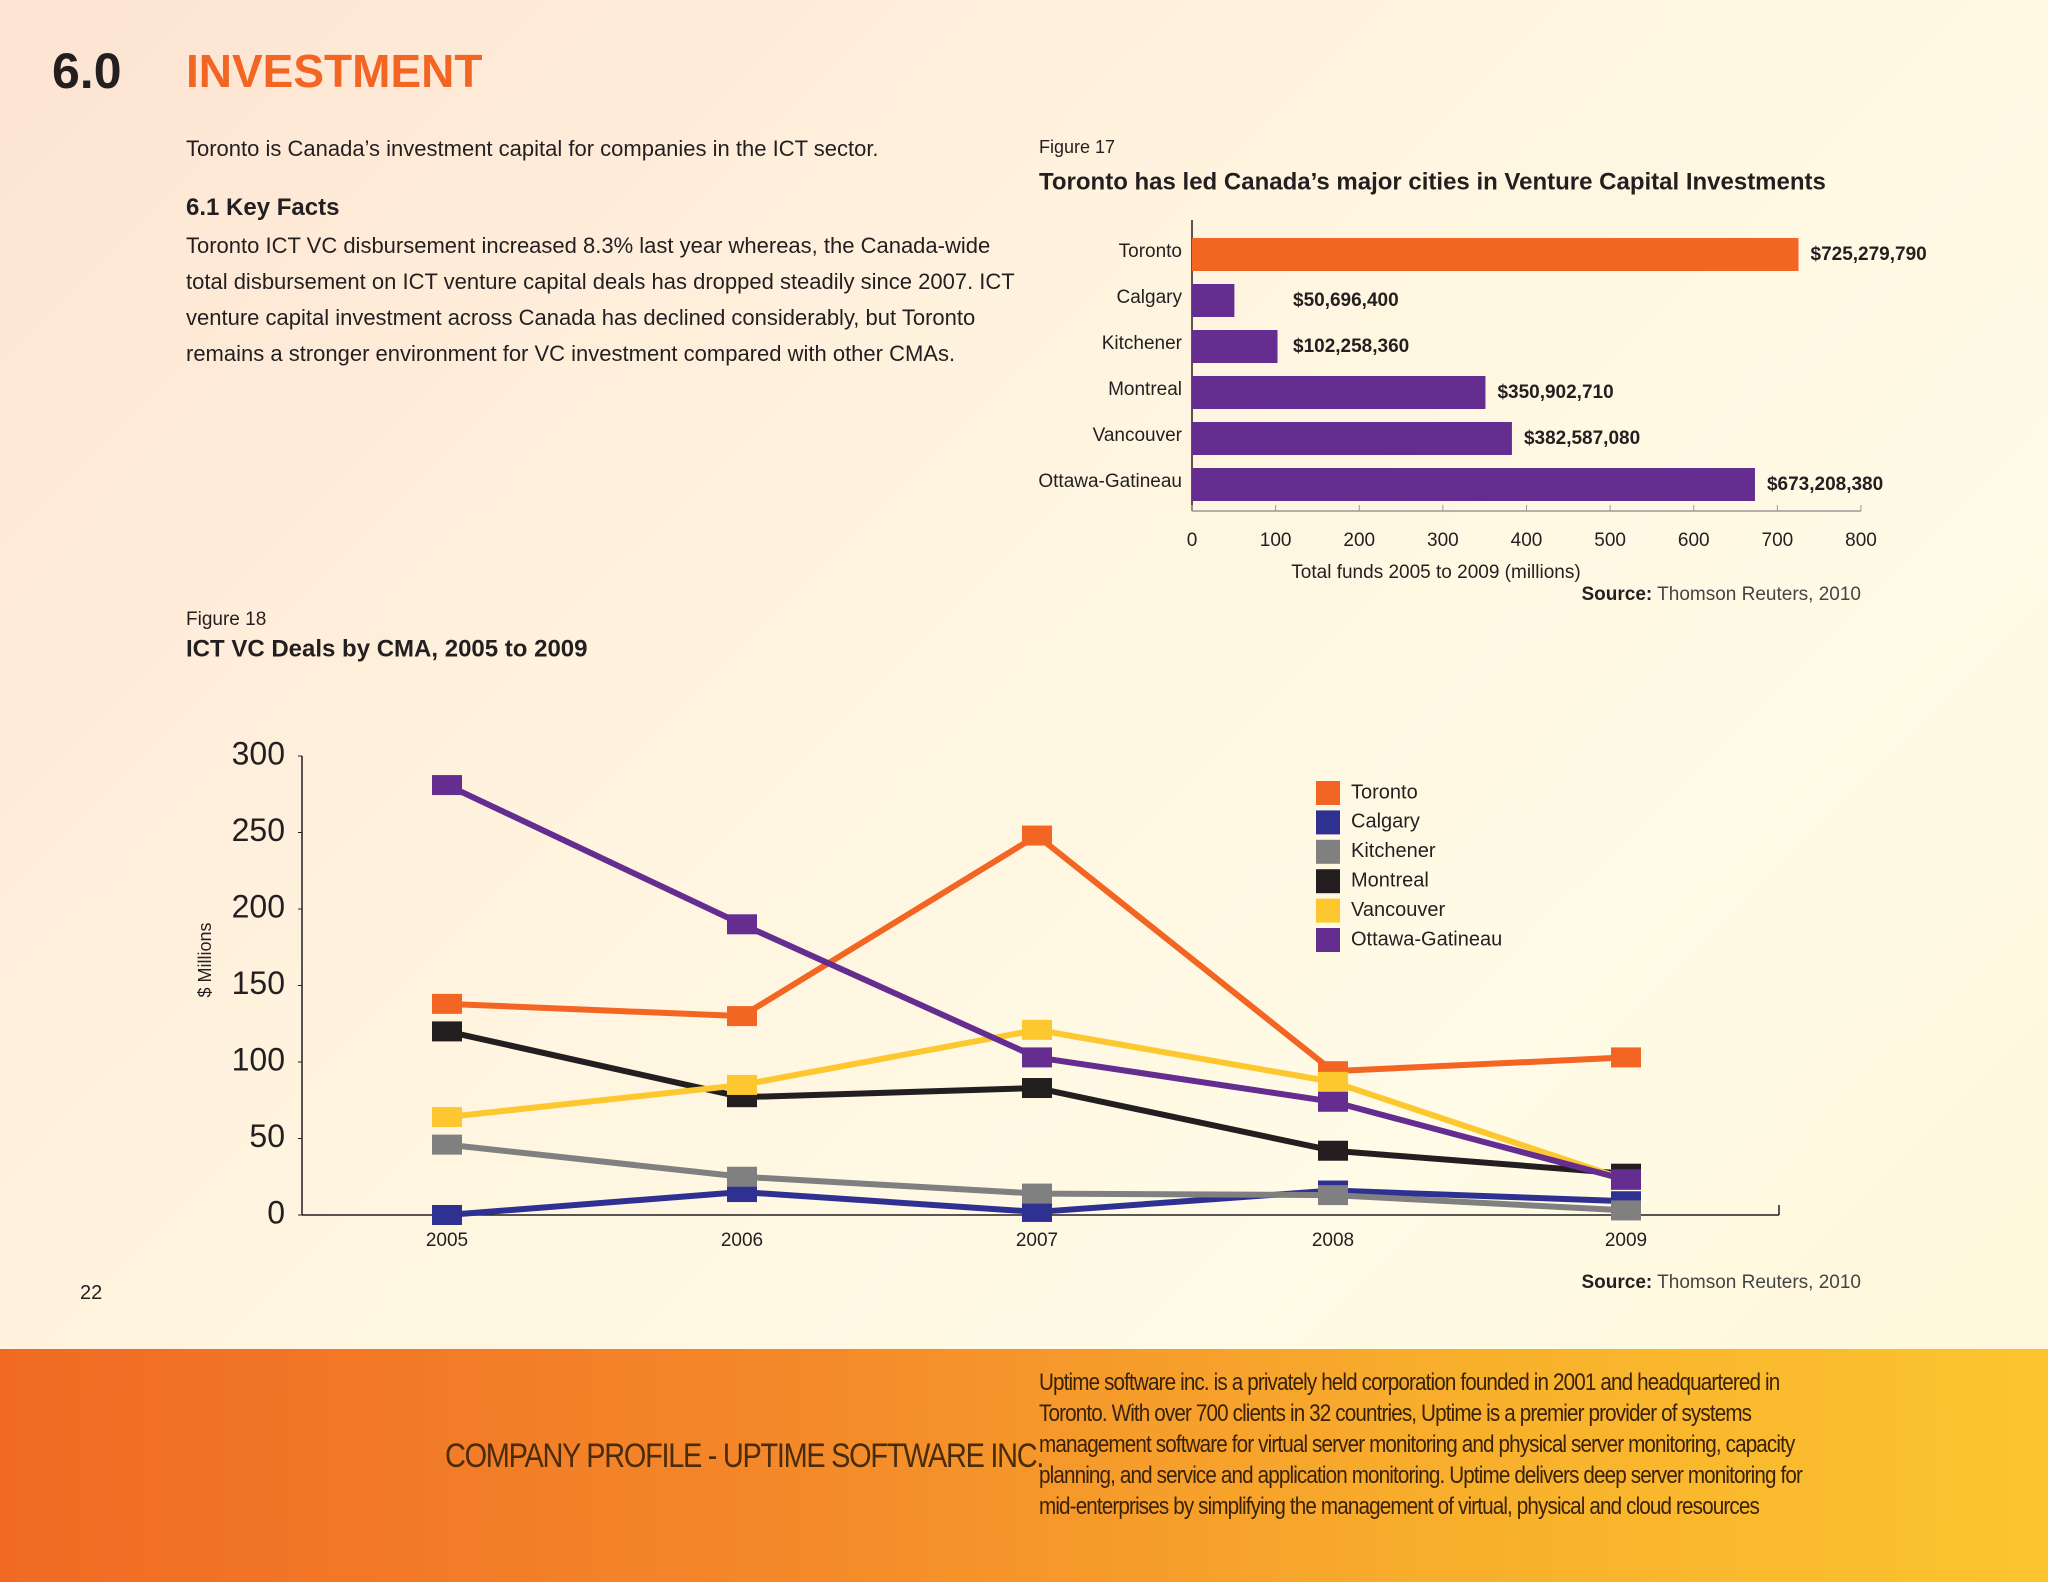 The width and height of the screenshot is (2048, 1582). I want to click on y-tick-label: 250, so click(258, 830).